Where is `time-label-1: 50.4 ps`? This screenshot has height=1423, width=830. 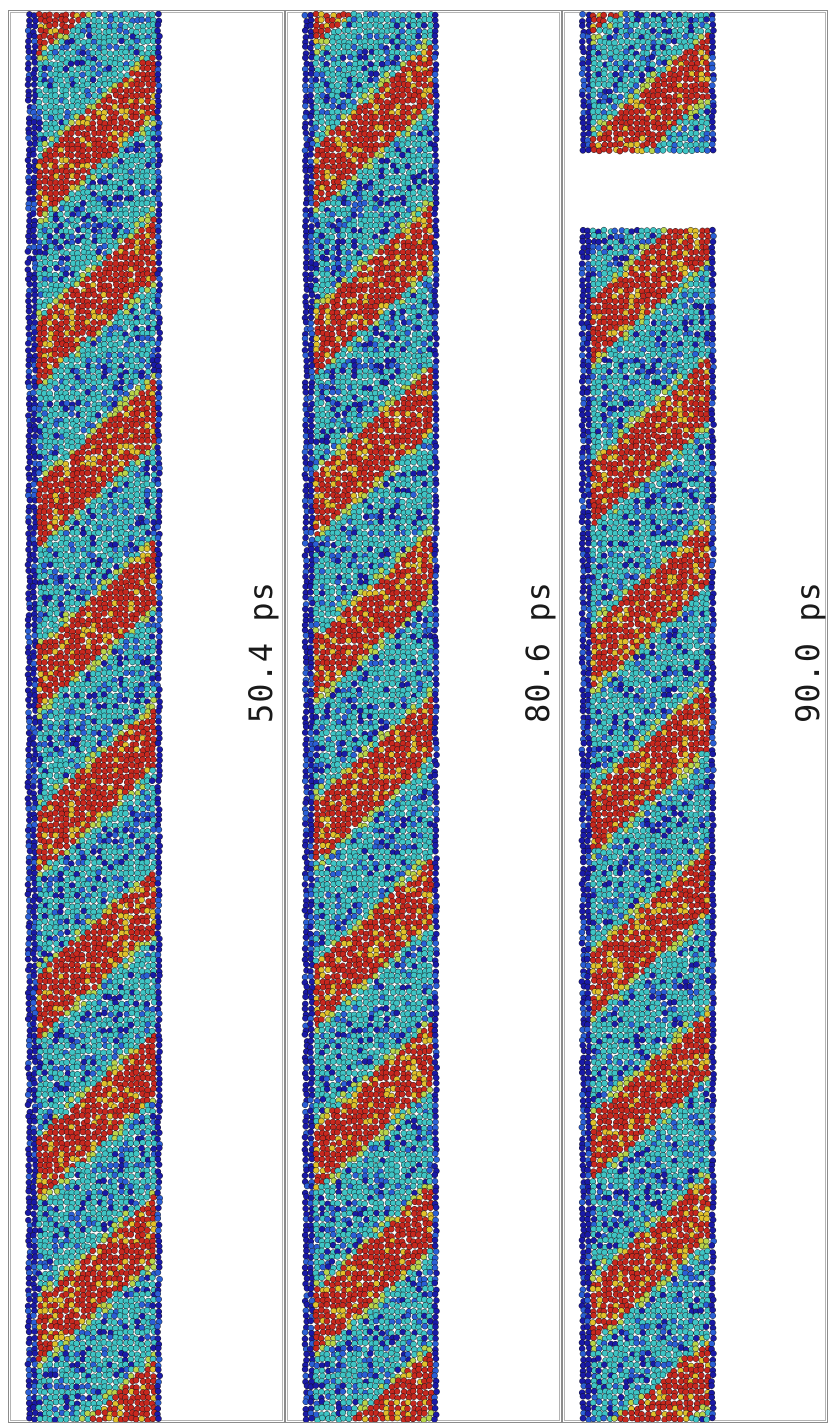 time-label-1: 50.4 ps is located at coordinates (261, 652).